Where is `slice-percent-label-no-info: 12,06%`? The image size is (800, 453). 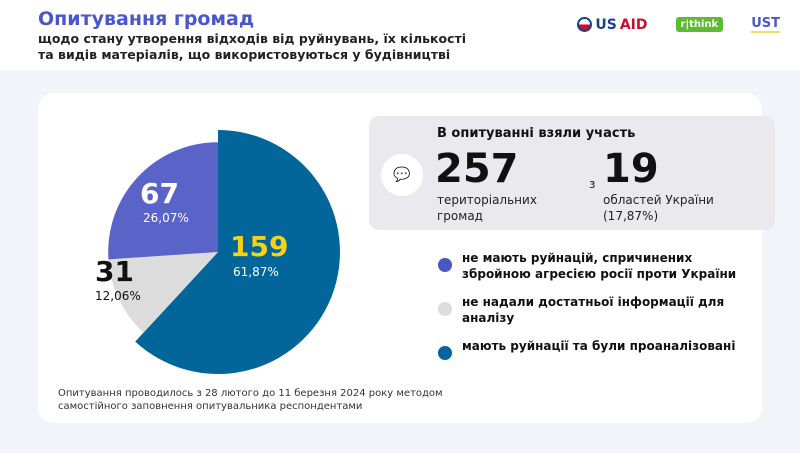
slice-percent-label-no-info: 12,06% is located at coordinates (118, 296).